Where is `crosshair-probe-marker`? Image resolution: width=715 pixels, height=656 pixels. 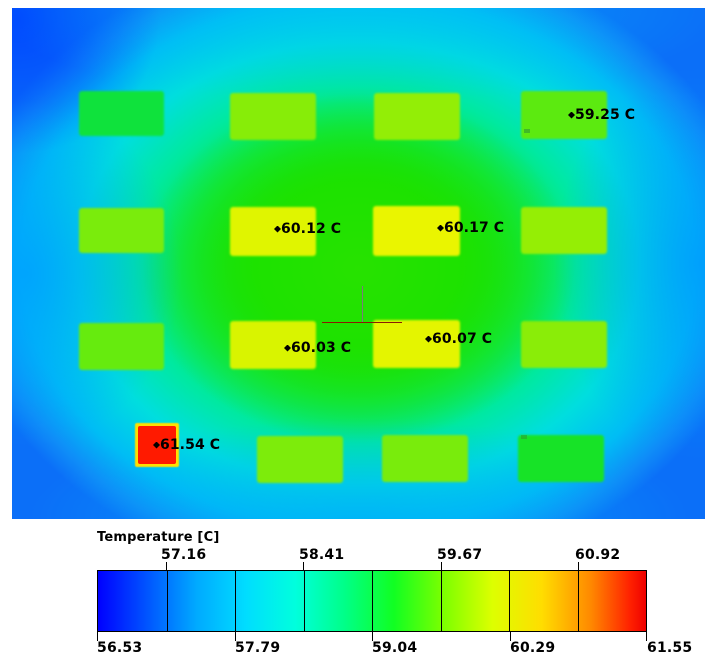
crosshair-probe-marker is located at coordinates (362, 311).